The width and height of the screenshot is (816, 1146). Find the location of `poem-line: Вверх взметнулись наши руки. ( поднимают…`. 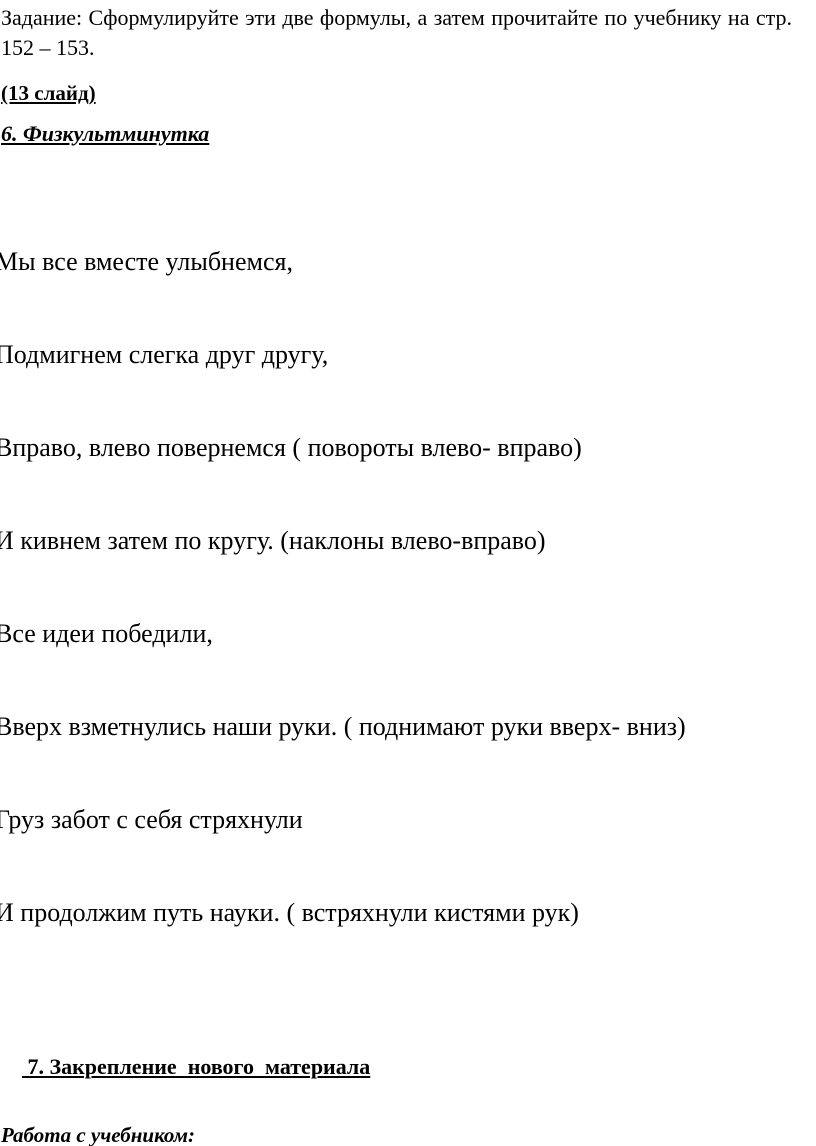

poem-line: Вверх взметнулись наши руки. ( поднимают… is located at coordinates (343, 726).